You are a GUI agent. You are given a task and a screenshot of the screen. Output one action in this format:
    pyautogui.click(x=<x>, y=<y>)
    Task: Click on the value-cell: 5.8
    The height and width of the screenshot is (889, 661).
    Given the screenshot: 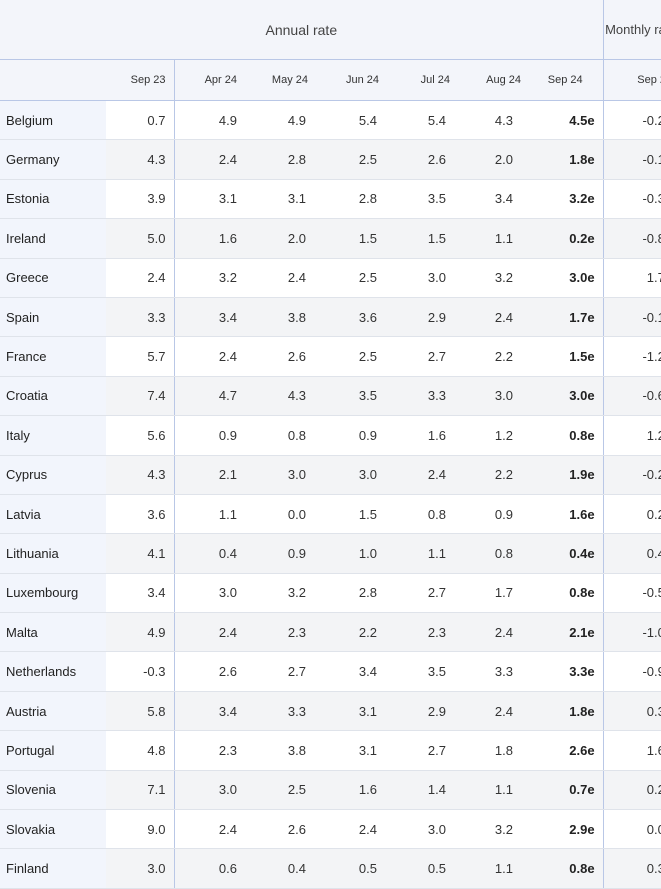 What is the action you would take?
    pyautogui.click(x=140, y=711)
    